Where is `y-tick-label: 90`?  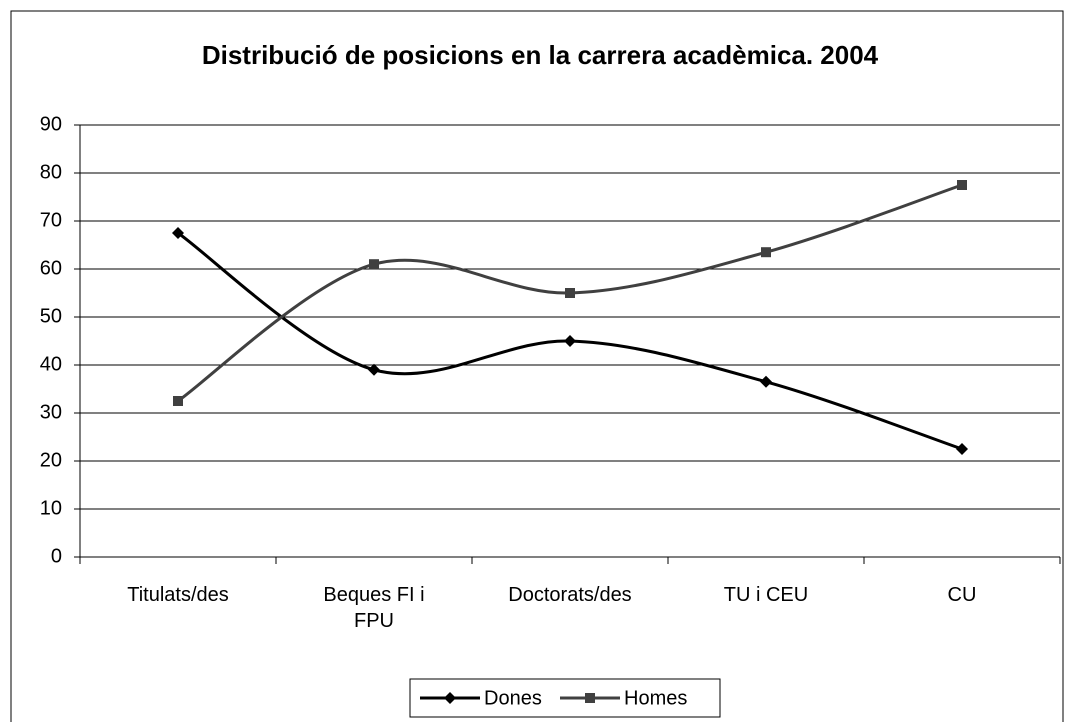
y-tick-label: 90 is located at coordinates (51, 124).